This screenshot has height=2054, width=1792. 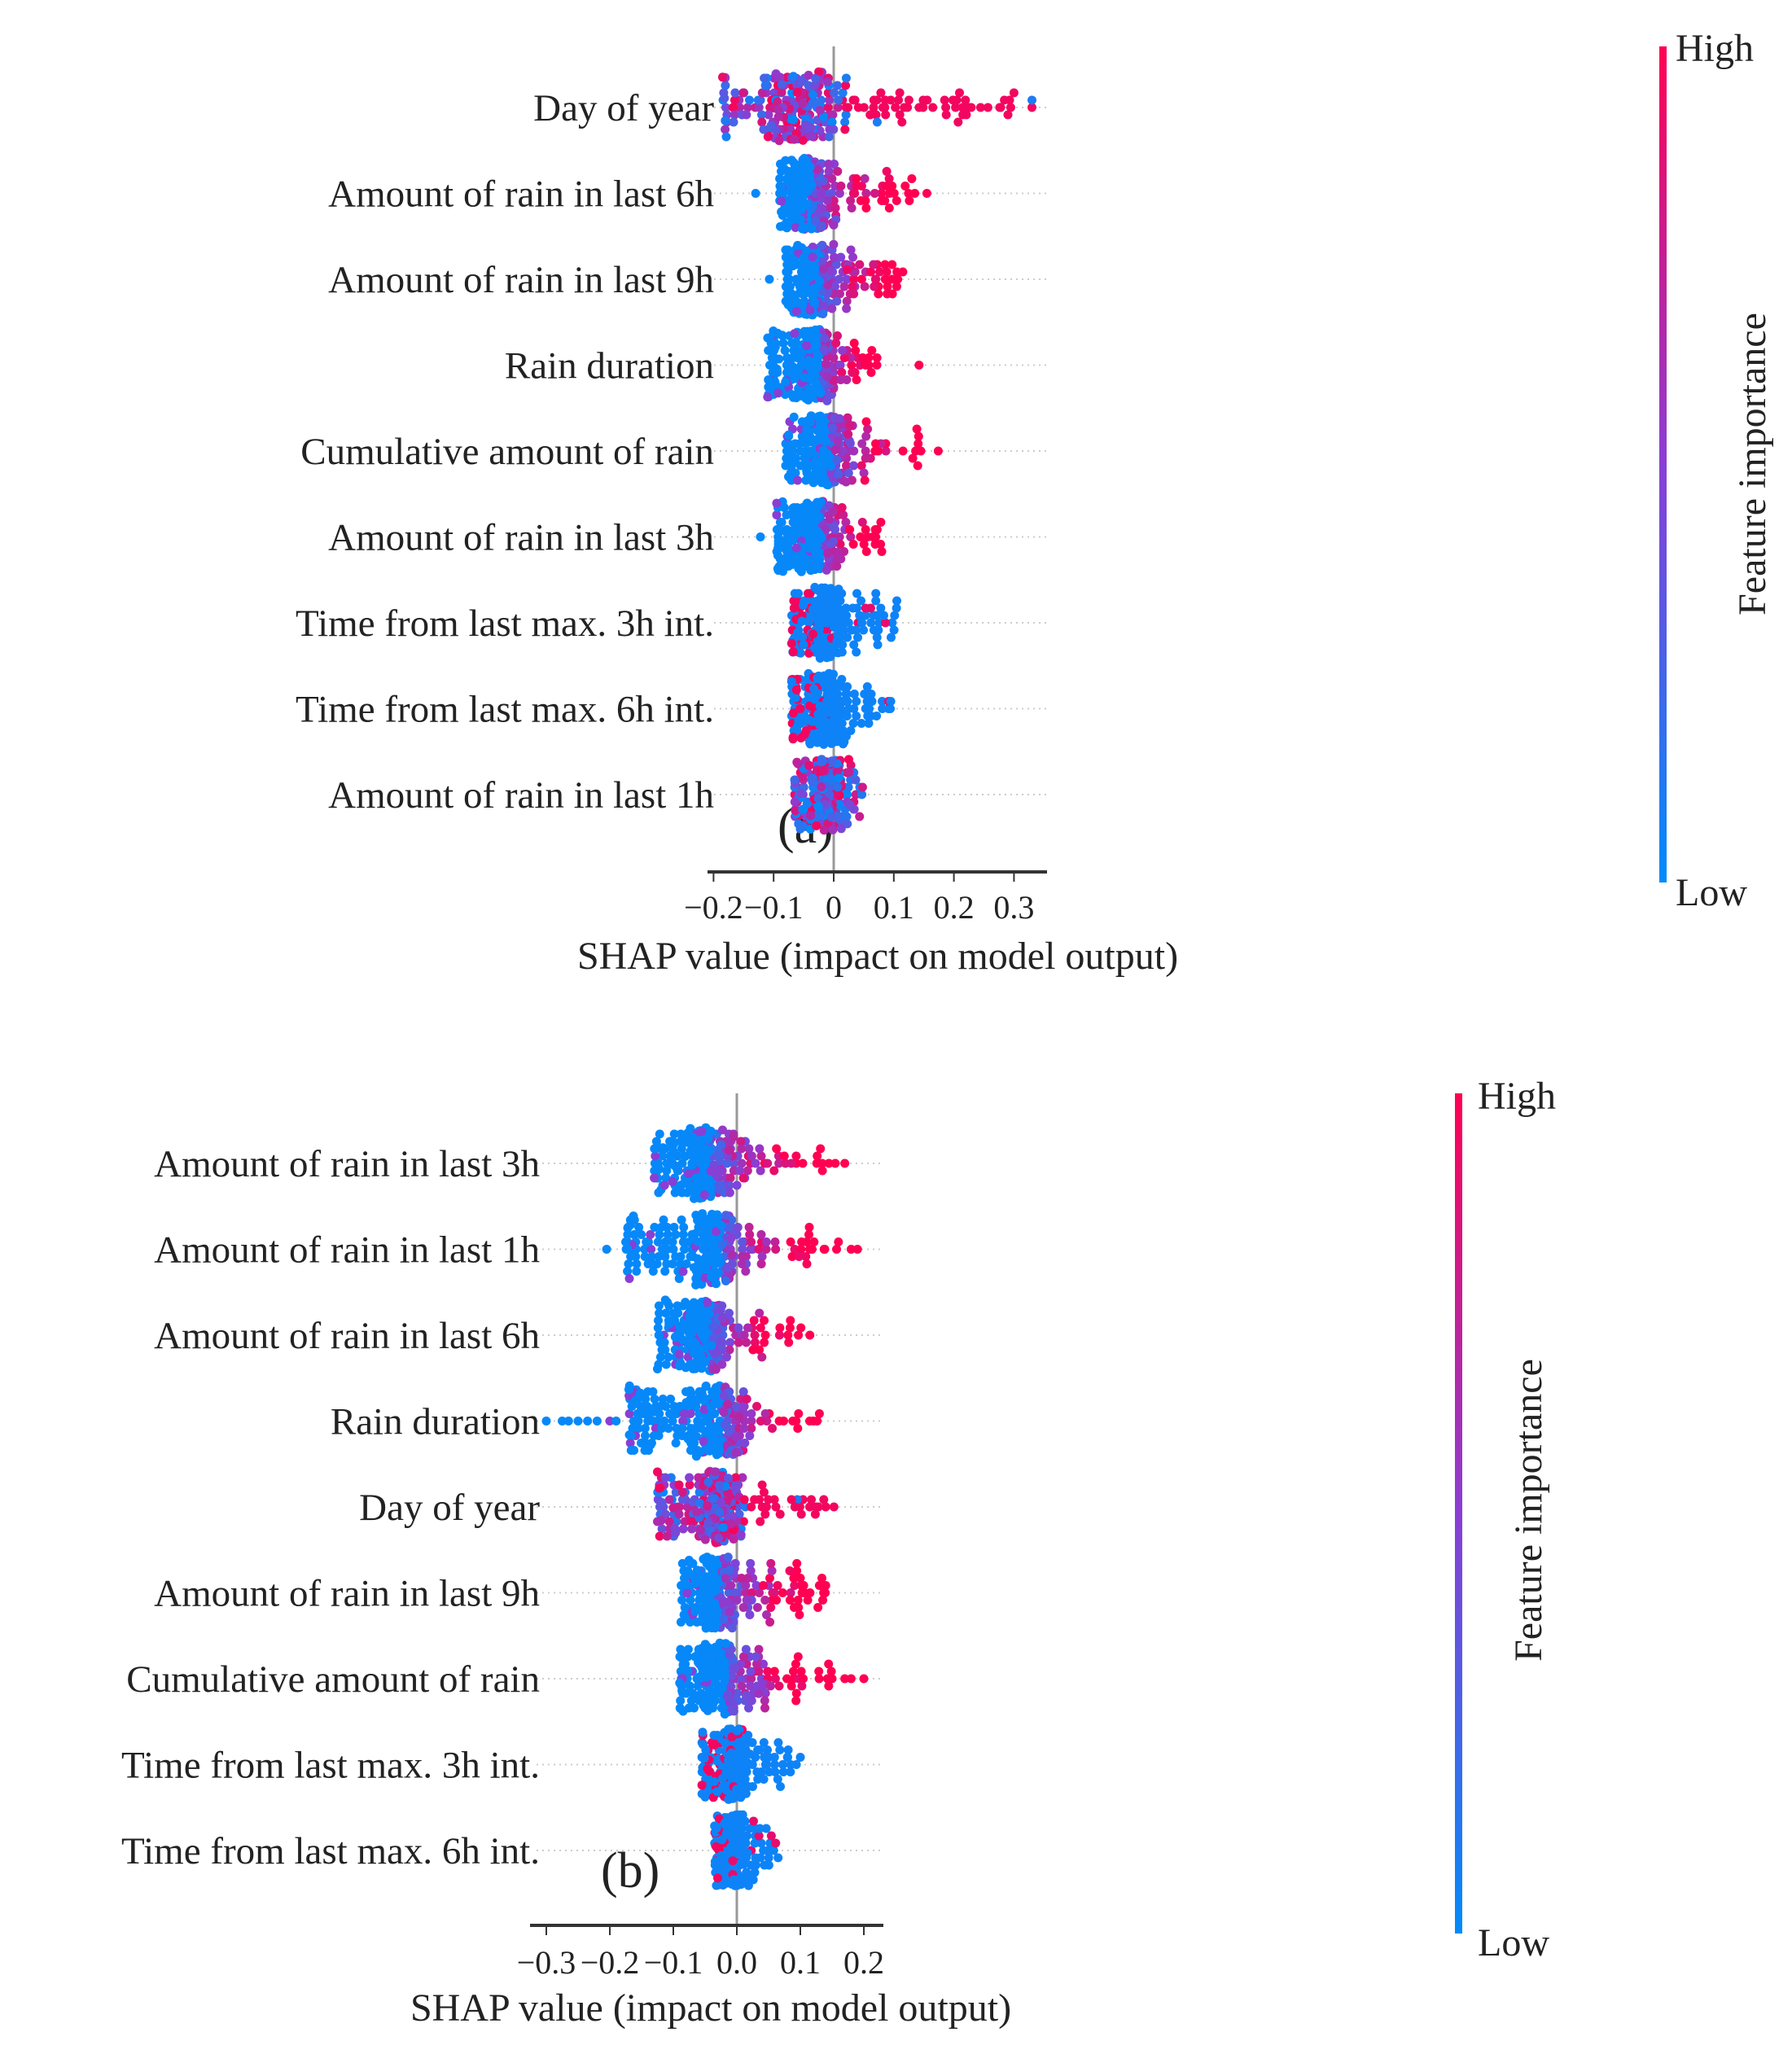 What do you see at coordinates (449, 1508) in the screenshot?
I see `feature-label: Day of year` at bounding box center [449, 1508].